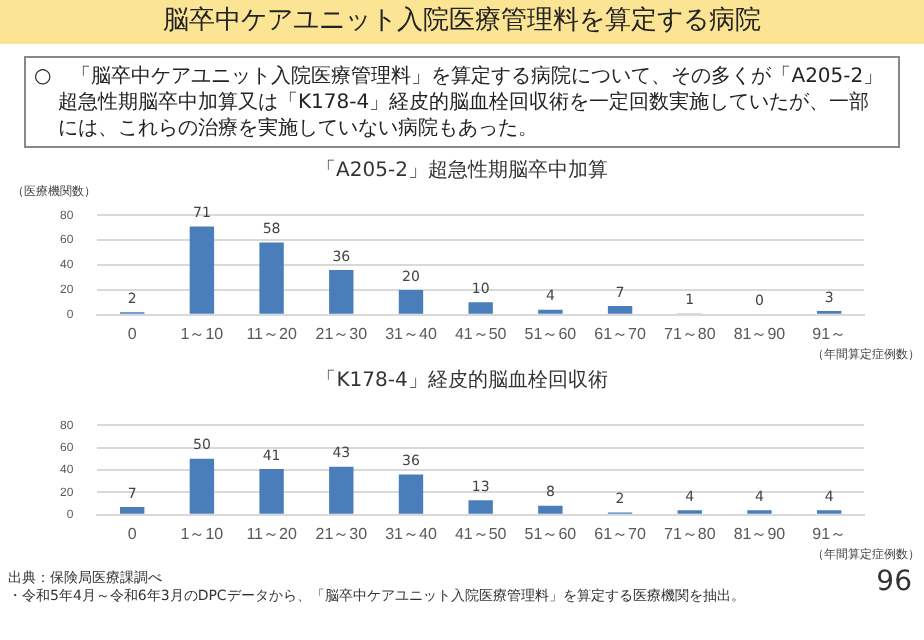 The image size is (924, 640). Describe the element at coordinates (462, 382) in the screenshot. I see `chart-title: 「K178-4」経皮的脳血栓回収術` at that location.